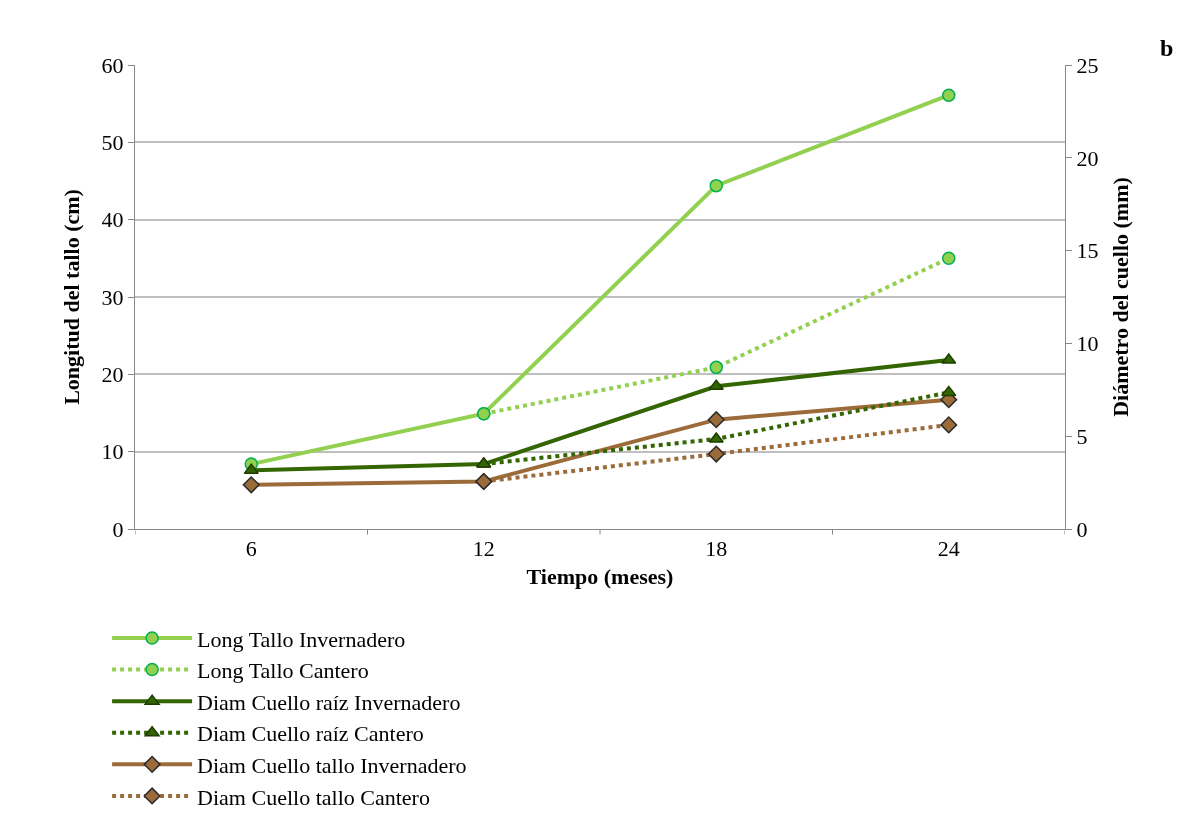  What do you see at coordinates (112, 452) in the screenshot?
I see `y-tick-label: 10` at bounding box center [112, 452].